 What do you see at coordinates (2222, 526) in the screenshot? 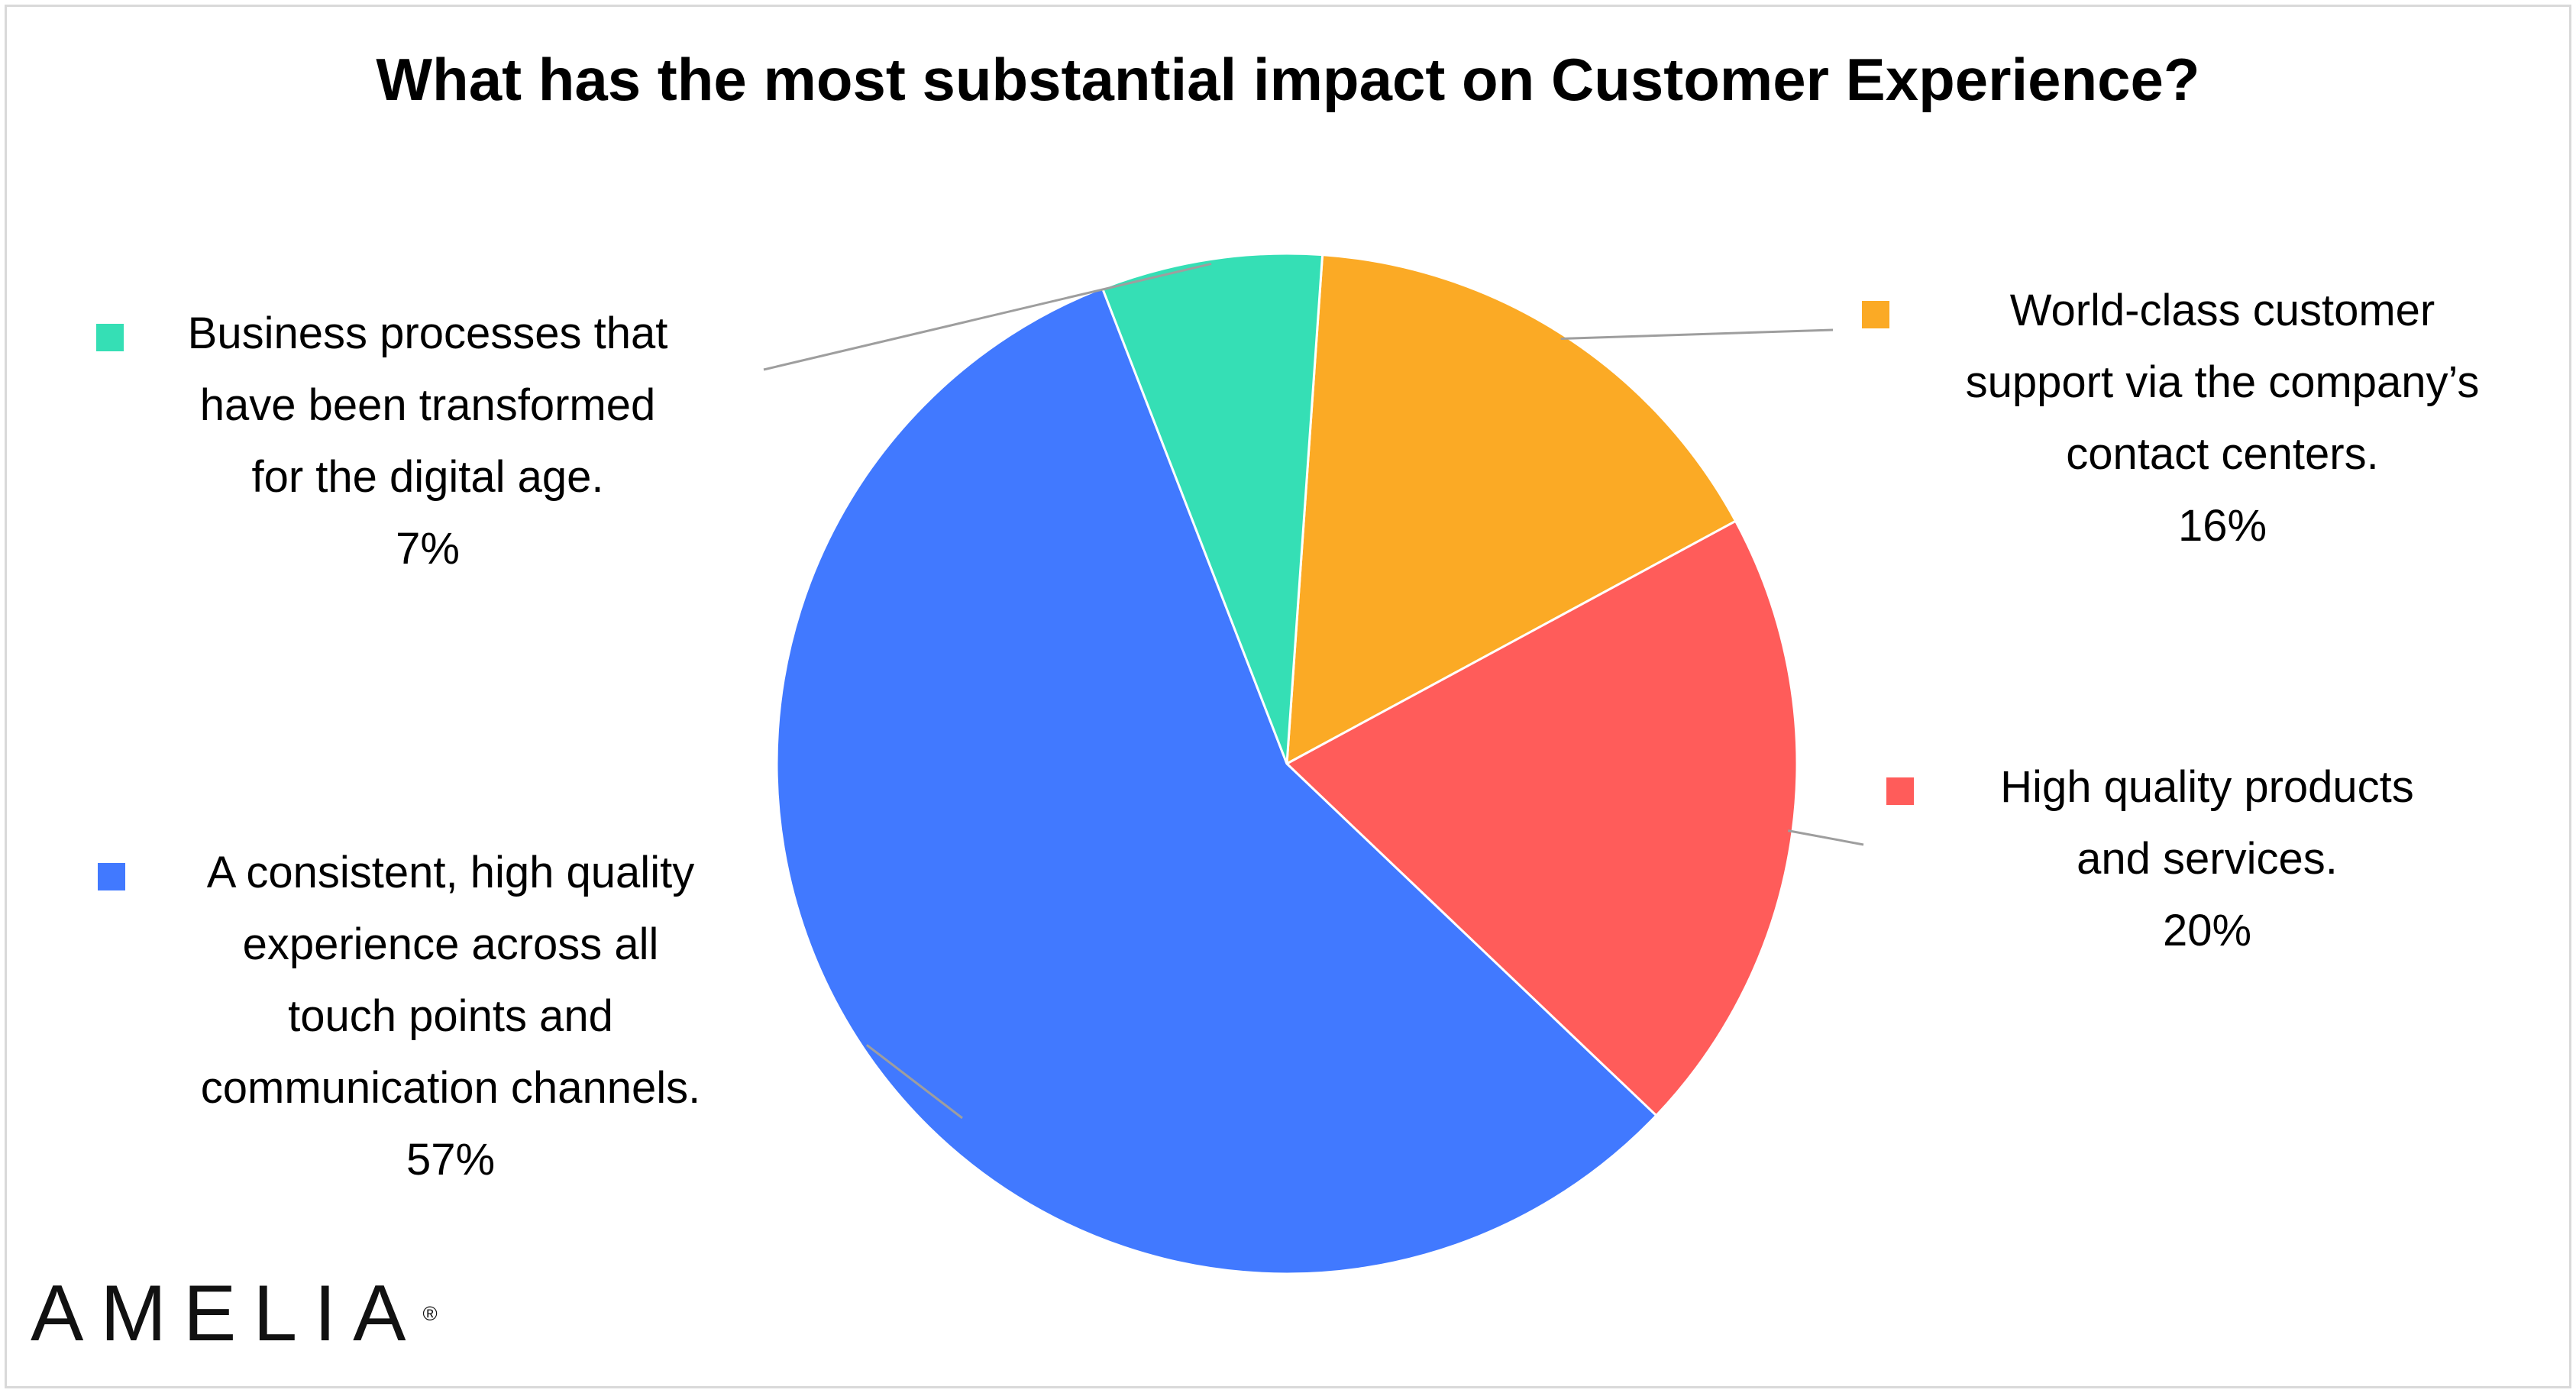
I see `legend-value-support: 16%` at bounding box center [2222, 526].